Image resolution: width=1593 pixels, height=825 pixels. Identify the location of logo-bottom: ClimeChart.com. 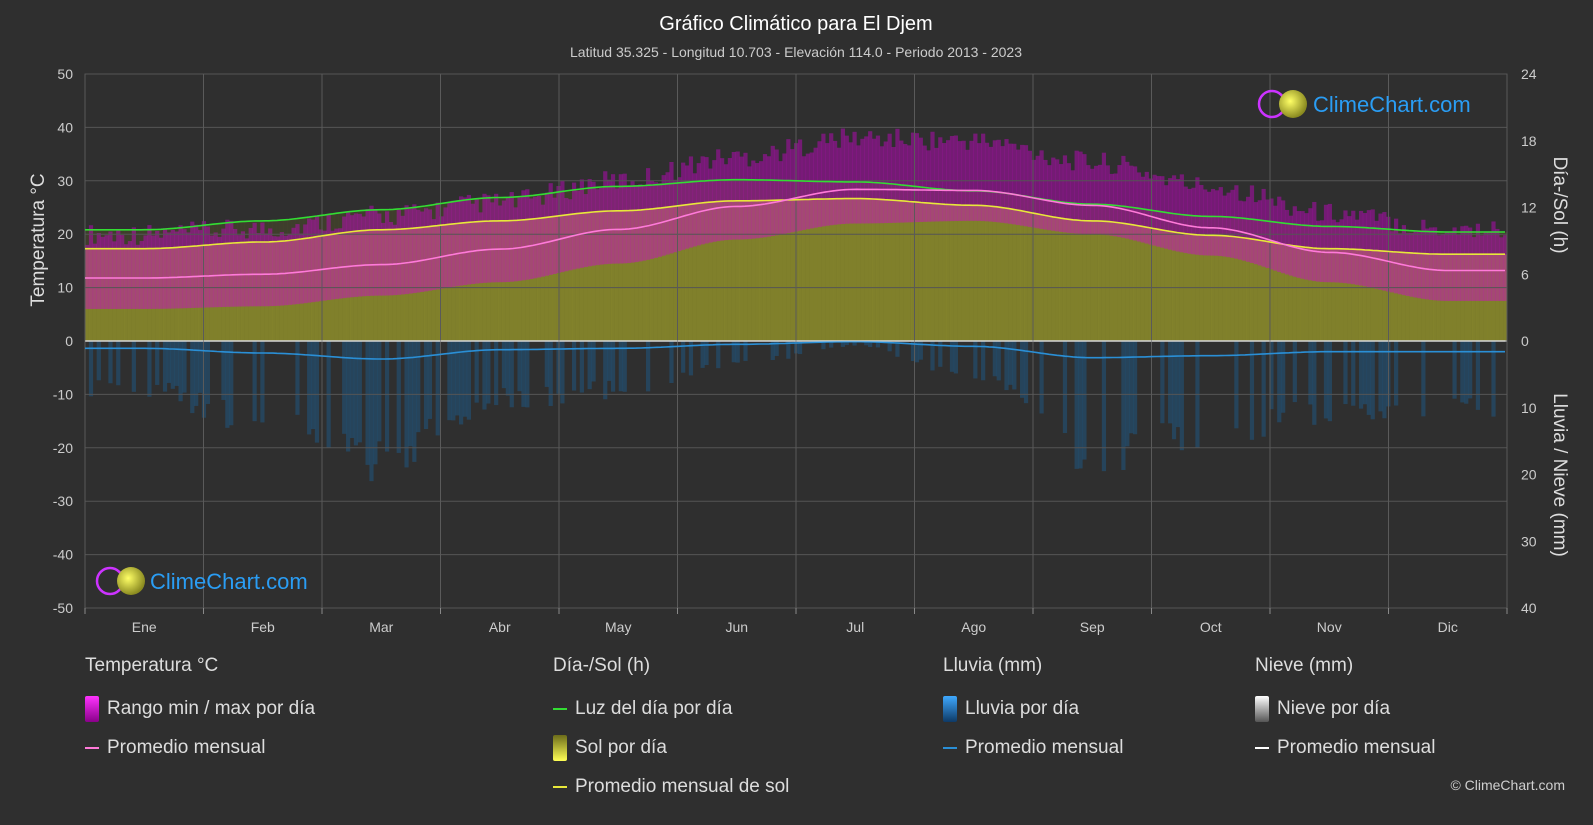
(201, 581).